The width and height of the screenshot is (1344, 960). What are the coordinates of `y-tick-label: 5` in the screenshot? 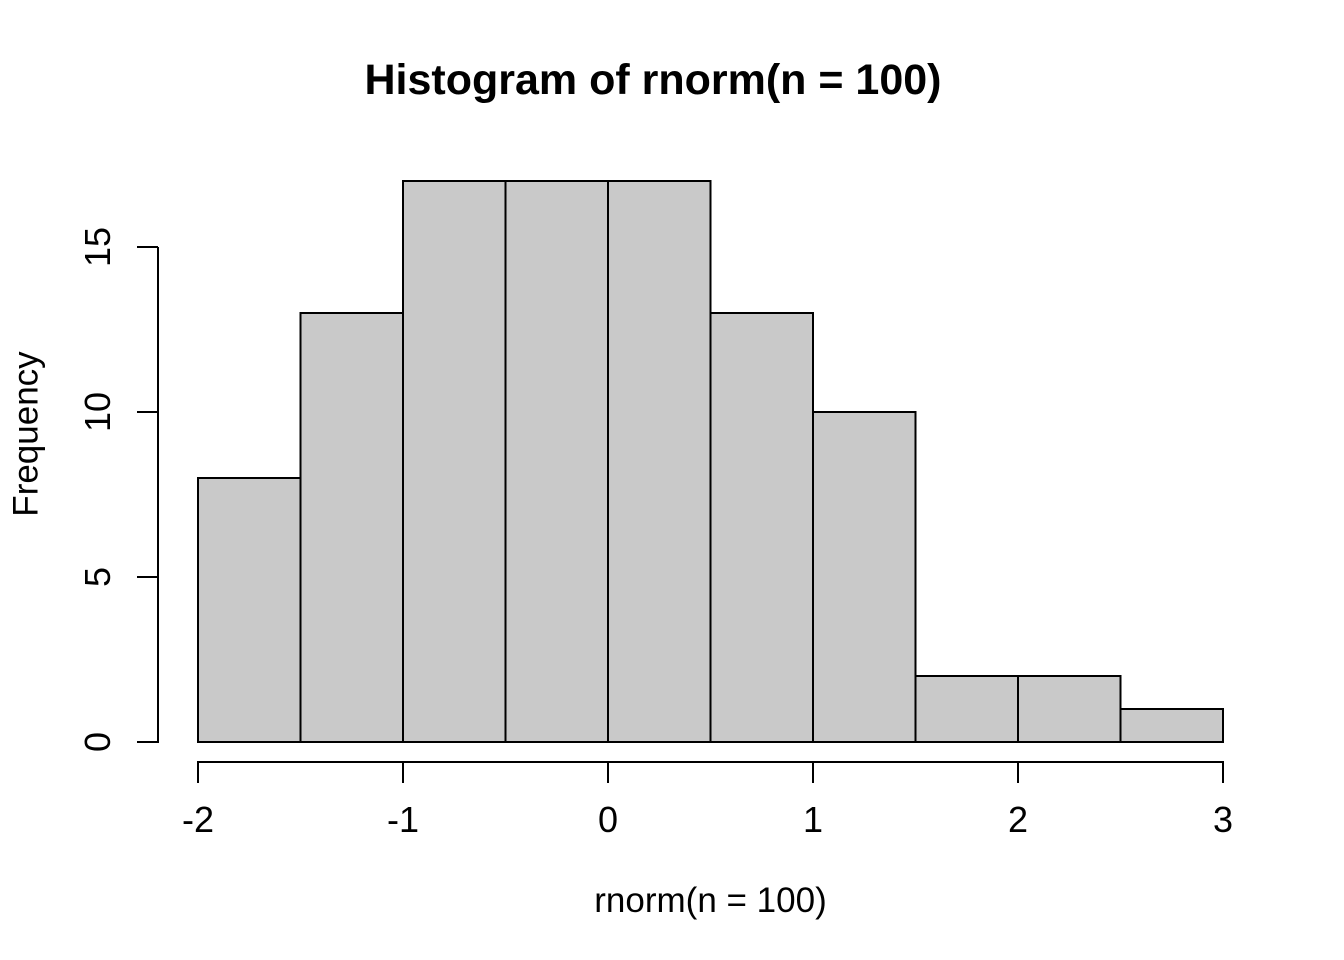 It's located at (97, 577).